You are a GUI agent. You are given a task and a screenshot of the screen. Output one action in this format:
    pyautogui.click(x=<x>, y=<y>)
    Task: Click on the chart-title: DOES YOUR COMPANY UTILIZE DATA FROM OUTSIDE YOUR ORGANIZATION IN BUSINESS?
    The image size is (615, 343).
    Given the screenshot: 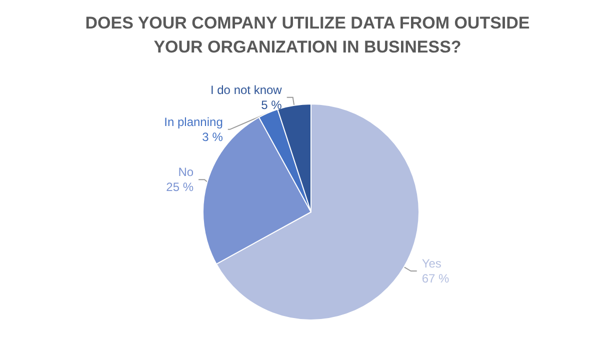 What is the action you would take?
    pyautogui.click(x=307, y=35)
    